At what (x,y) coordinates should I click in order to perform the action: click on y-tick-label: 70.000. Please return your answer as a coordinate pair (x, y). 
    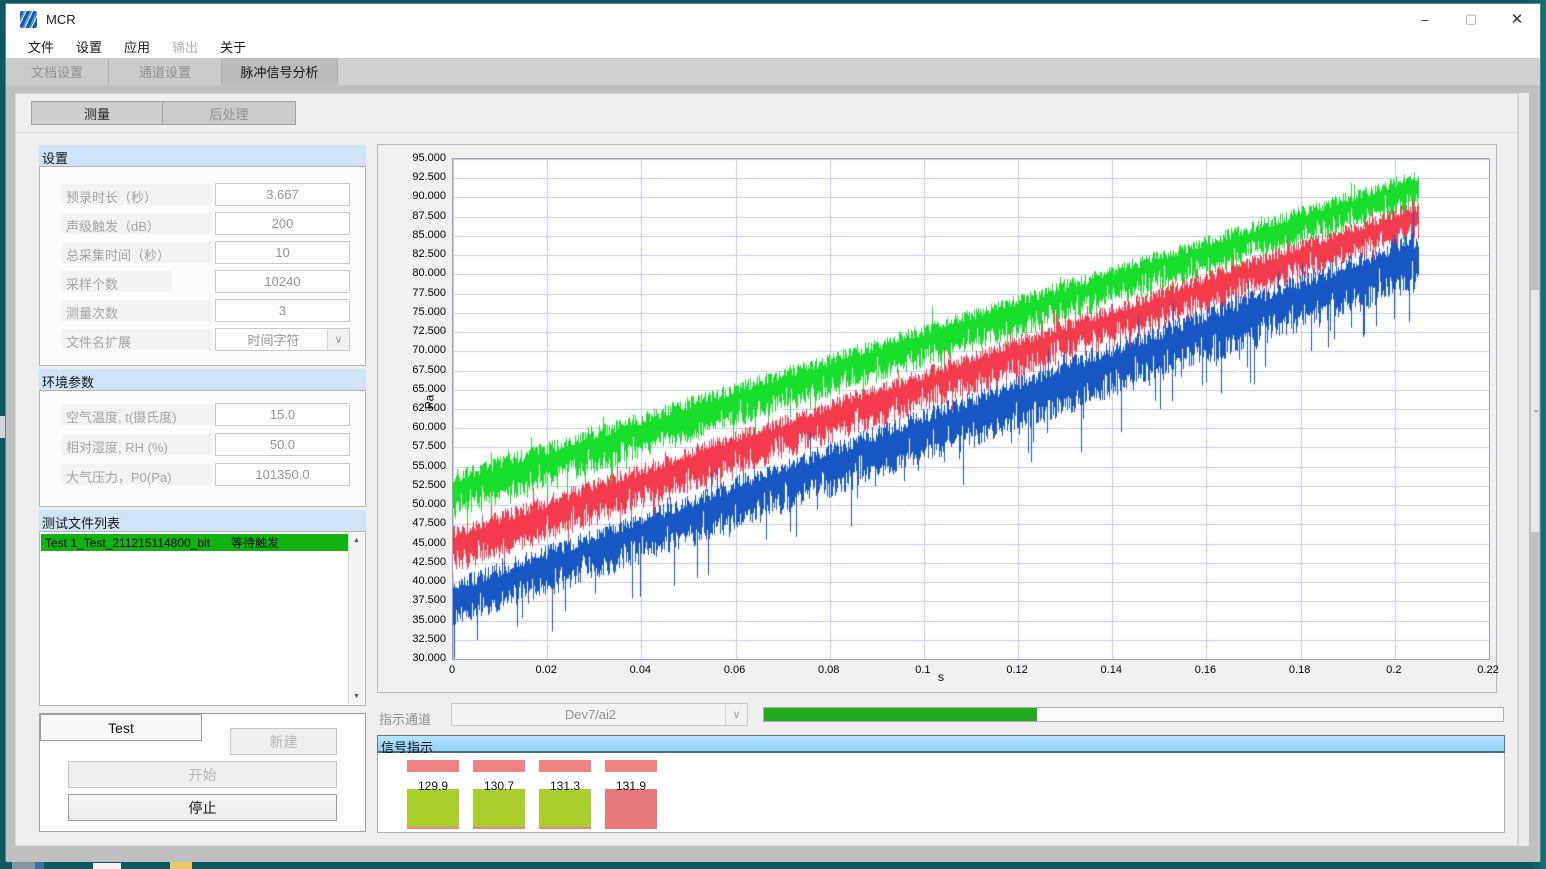
    Looking at the image, I should click on (429, 350).